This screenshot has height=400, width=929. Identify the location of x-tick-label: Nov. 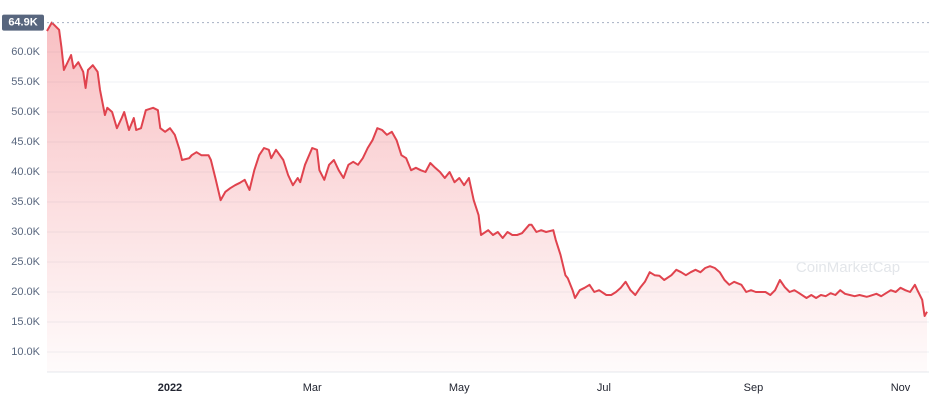
(901, 388).